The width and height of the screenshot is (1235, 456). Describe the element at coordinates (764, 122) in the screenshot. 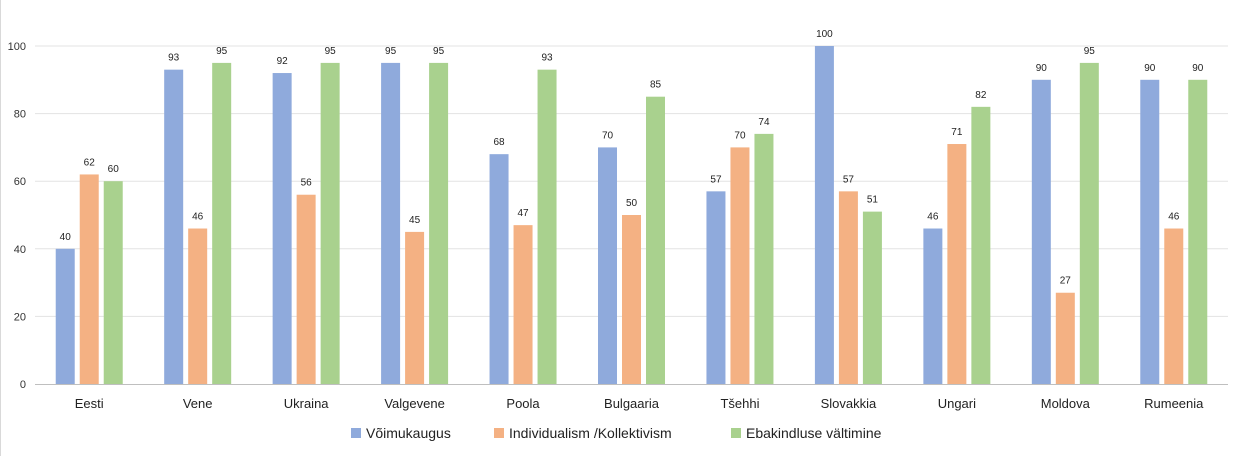

I see `data-label: 74` at that location.